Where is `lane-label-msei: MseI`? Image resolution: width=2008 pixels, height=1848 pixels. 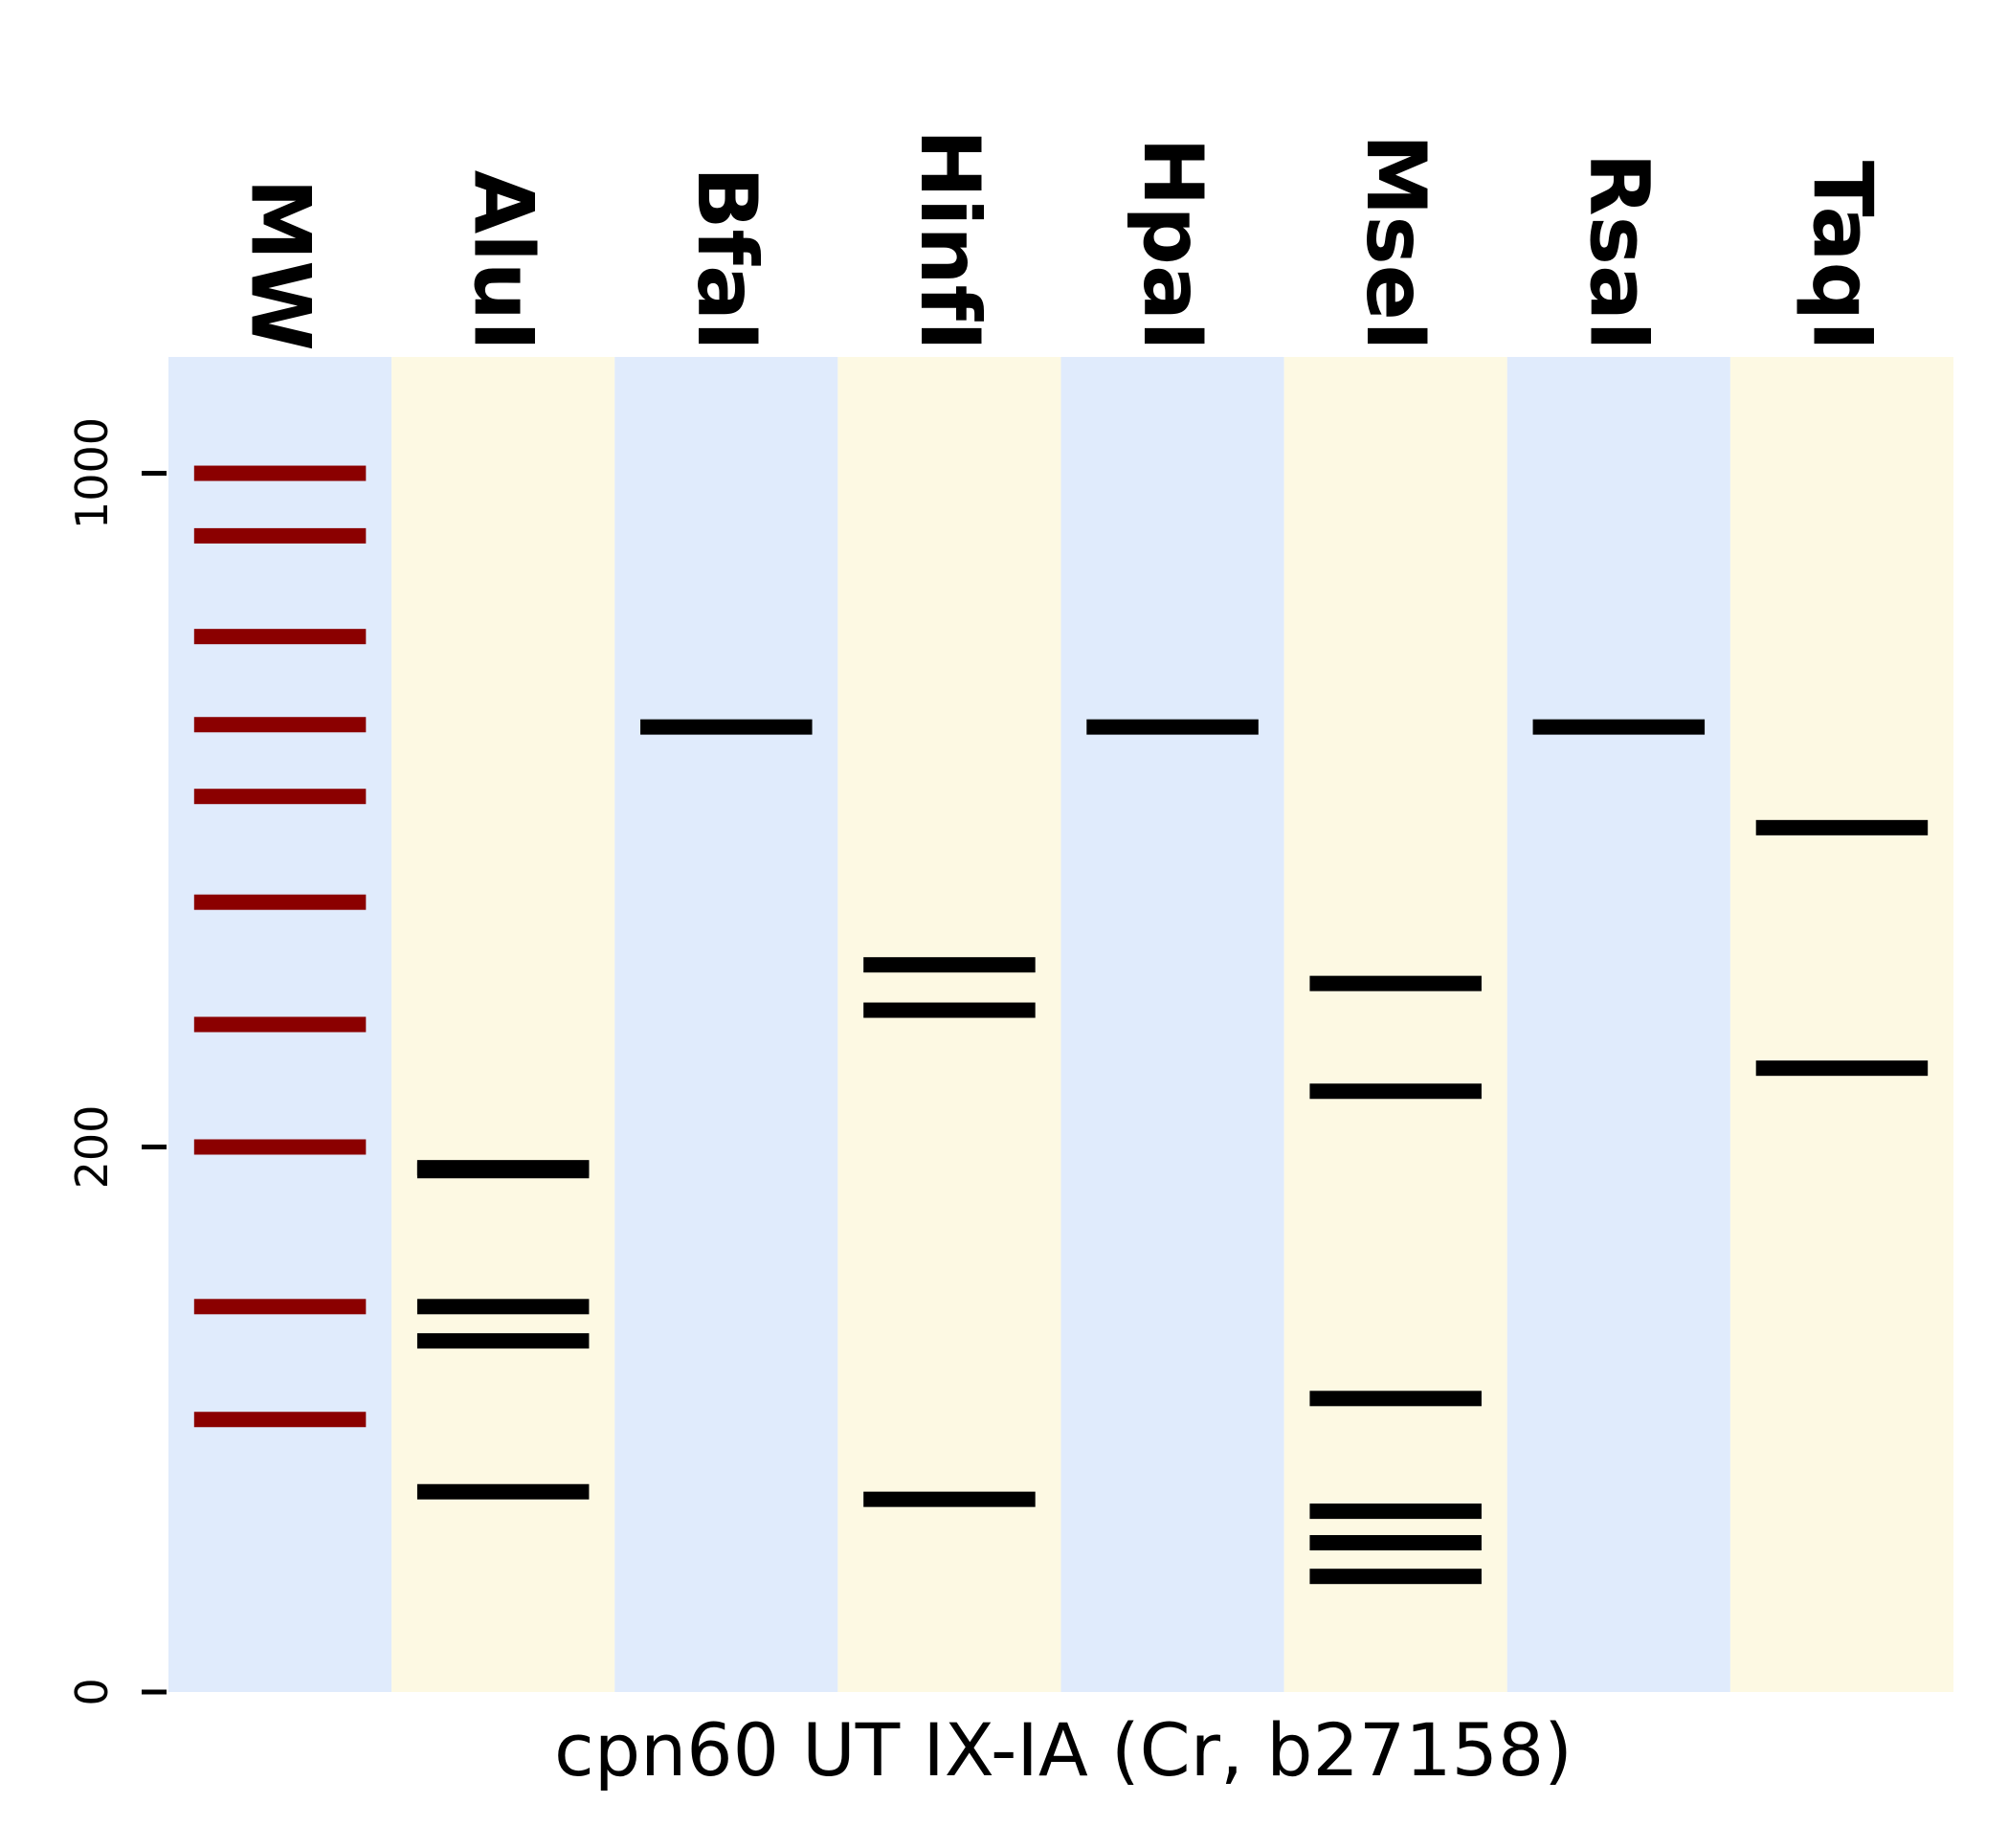
lane-label-msei: MseI is located at coordinates (1395, 243).